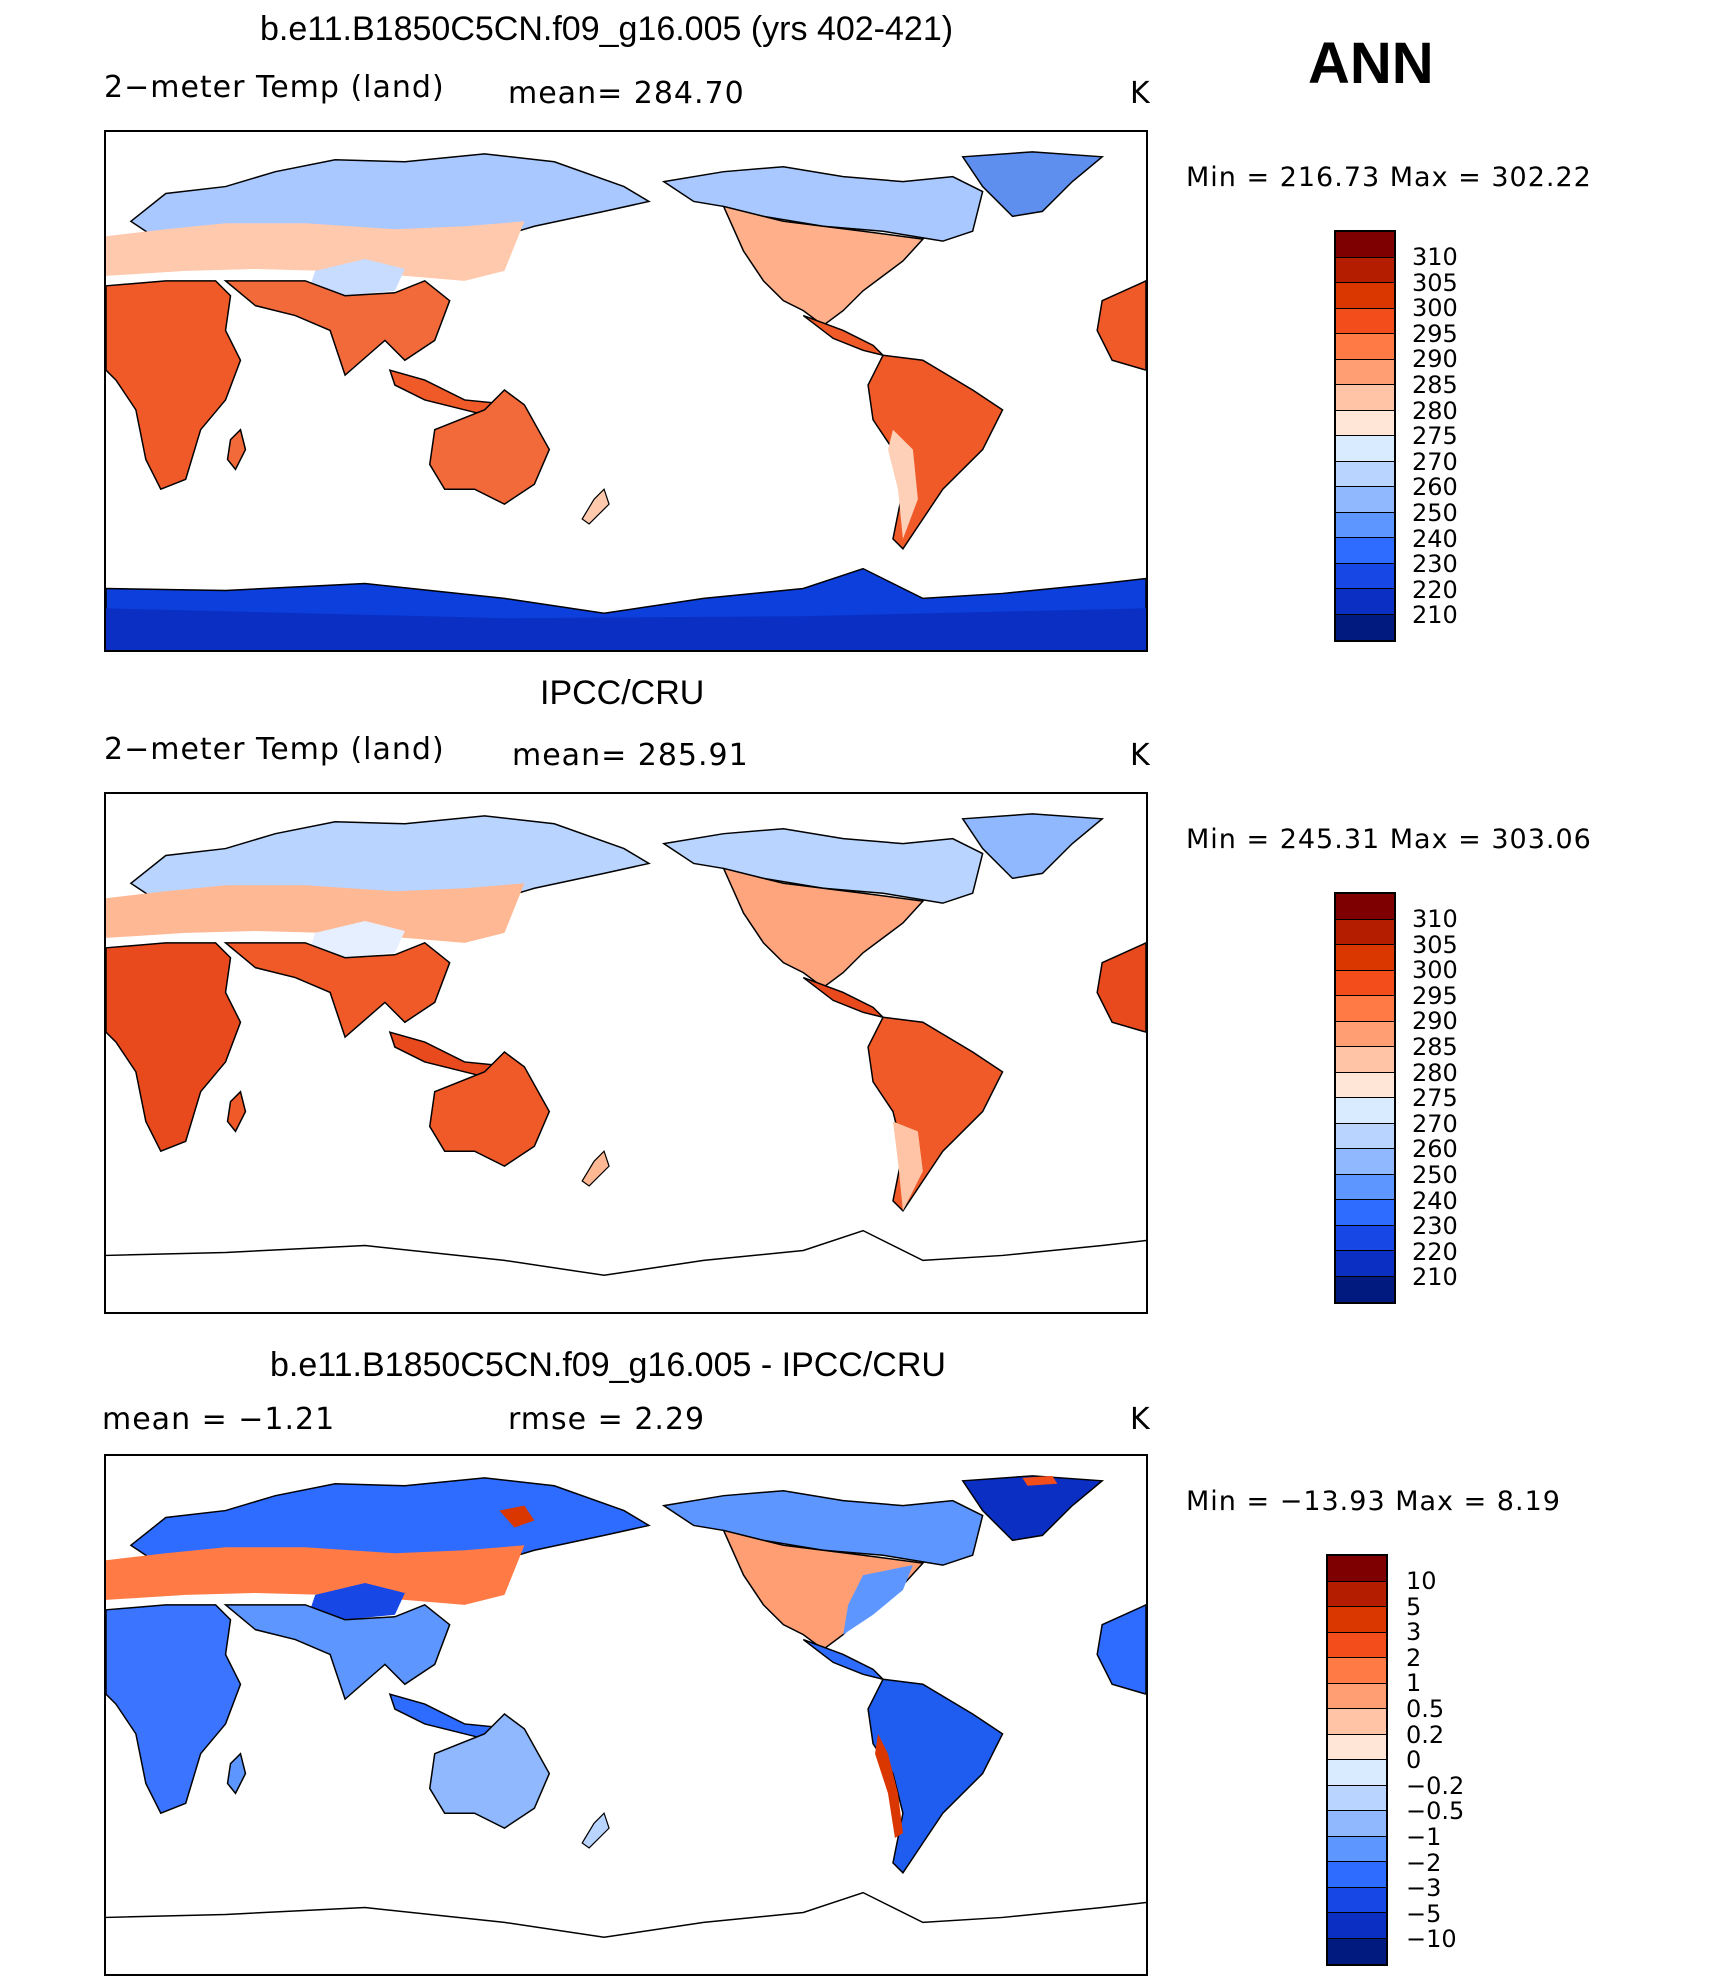 This screenshot has height=1978, width=1710. What do you see at coordinates (889, 1786) in the screenshot?
I see `andes-warm-strip` at bounding box center [889, 1786].